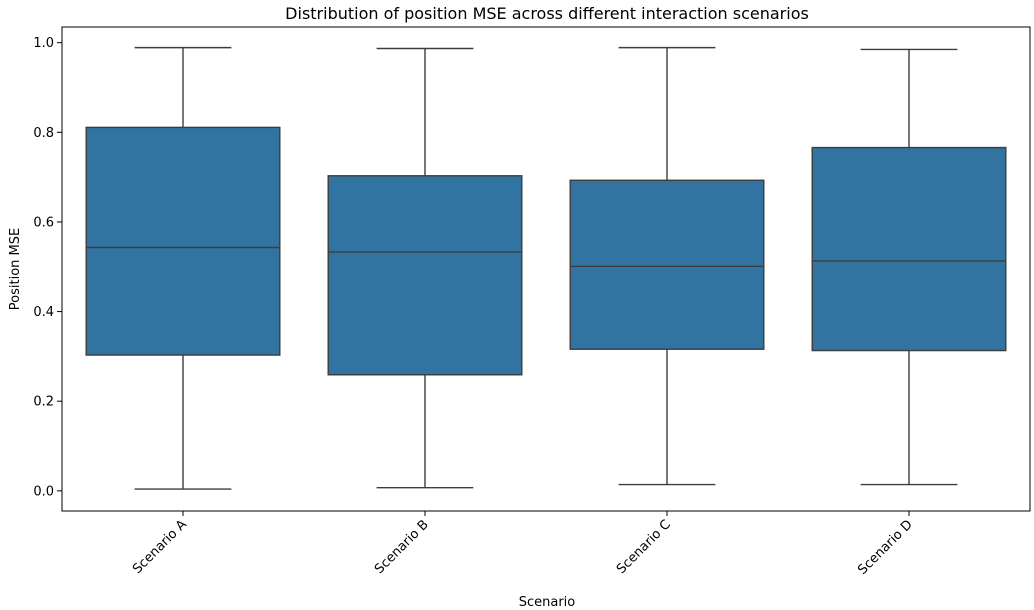  Describe the element at coordinates (644, 547) in the screenshot. I see `x-tick-label: Scenario C` at that location.